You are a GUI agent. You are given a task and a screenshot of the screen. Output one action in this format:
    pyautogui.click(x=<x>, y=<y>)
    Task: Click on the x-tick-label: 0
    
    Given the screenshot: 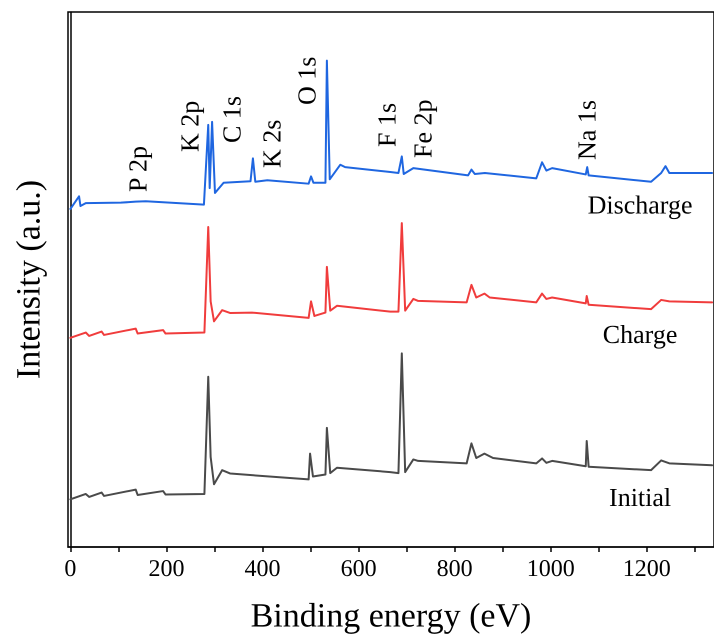 What is the action you would take?
    pyautogui.click(x=70, y=569)
    